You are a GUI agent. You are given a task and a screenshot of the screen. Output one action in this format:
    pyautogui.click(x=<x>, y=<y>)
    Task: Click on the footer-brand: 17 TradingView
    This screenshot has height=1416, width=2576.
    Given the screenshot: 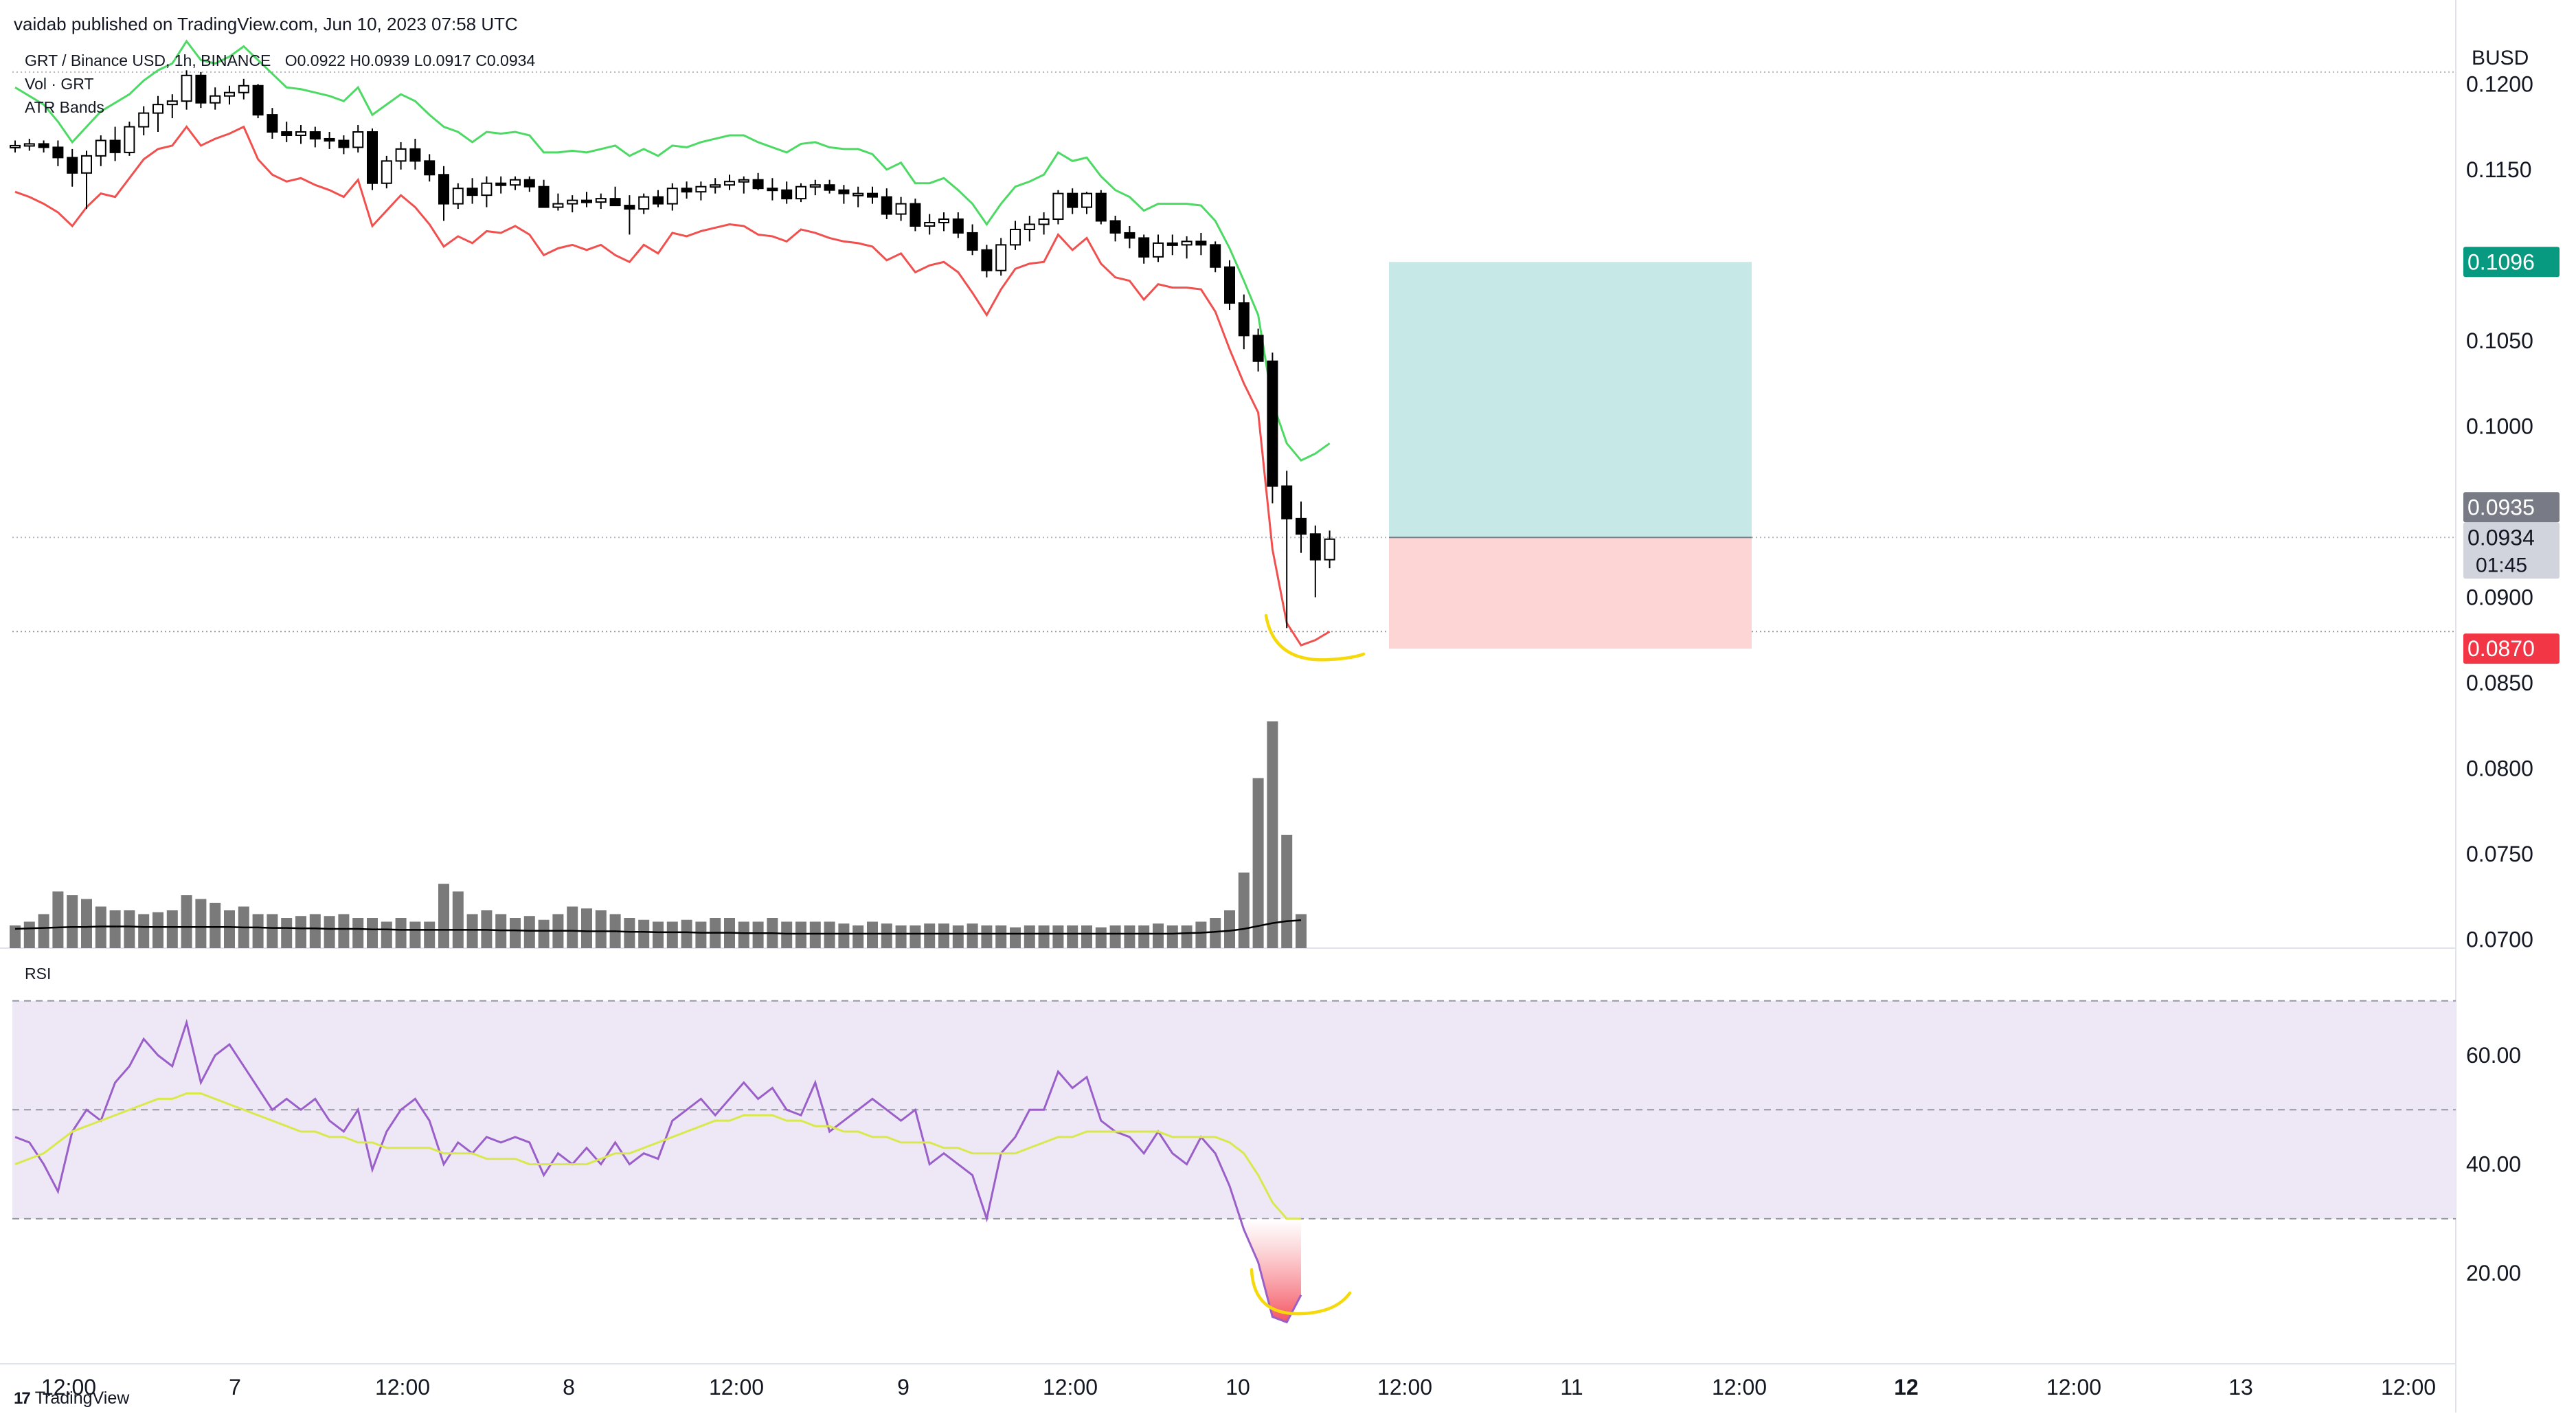 What is the action you would take?
    pyautogui.click(x=71, y=1398)
    